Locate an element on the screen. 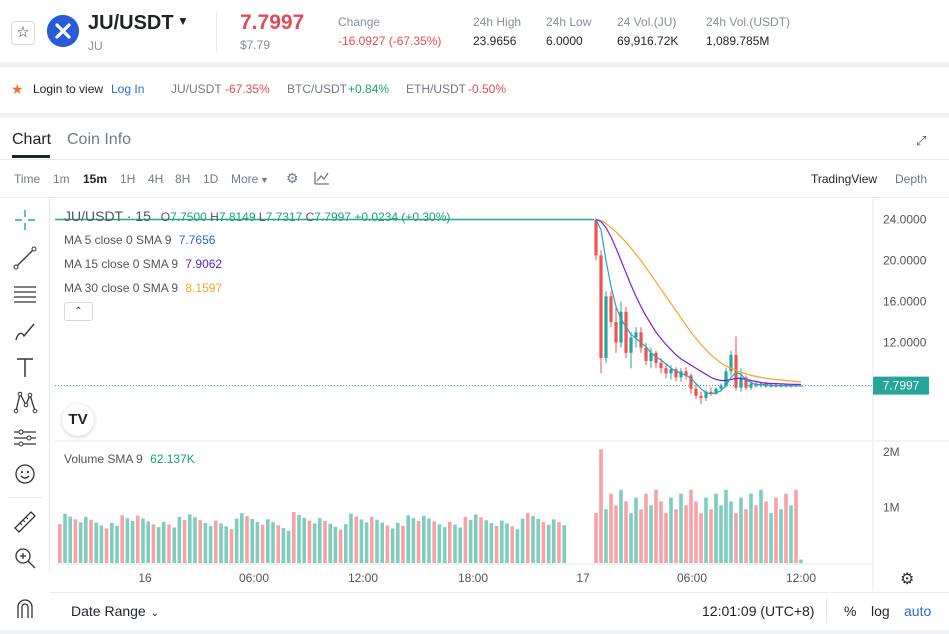 The image size is (949, 634). legend-ma15: MA 15 close 0 SMA 9 7.9062 is located at coordinates (143, 264).